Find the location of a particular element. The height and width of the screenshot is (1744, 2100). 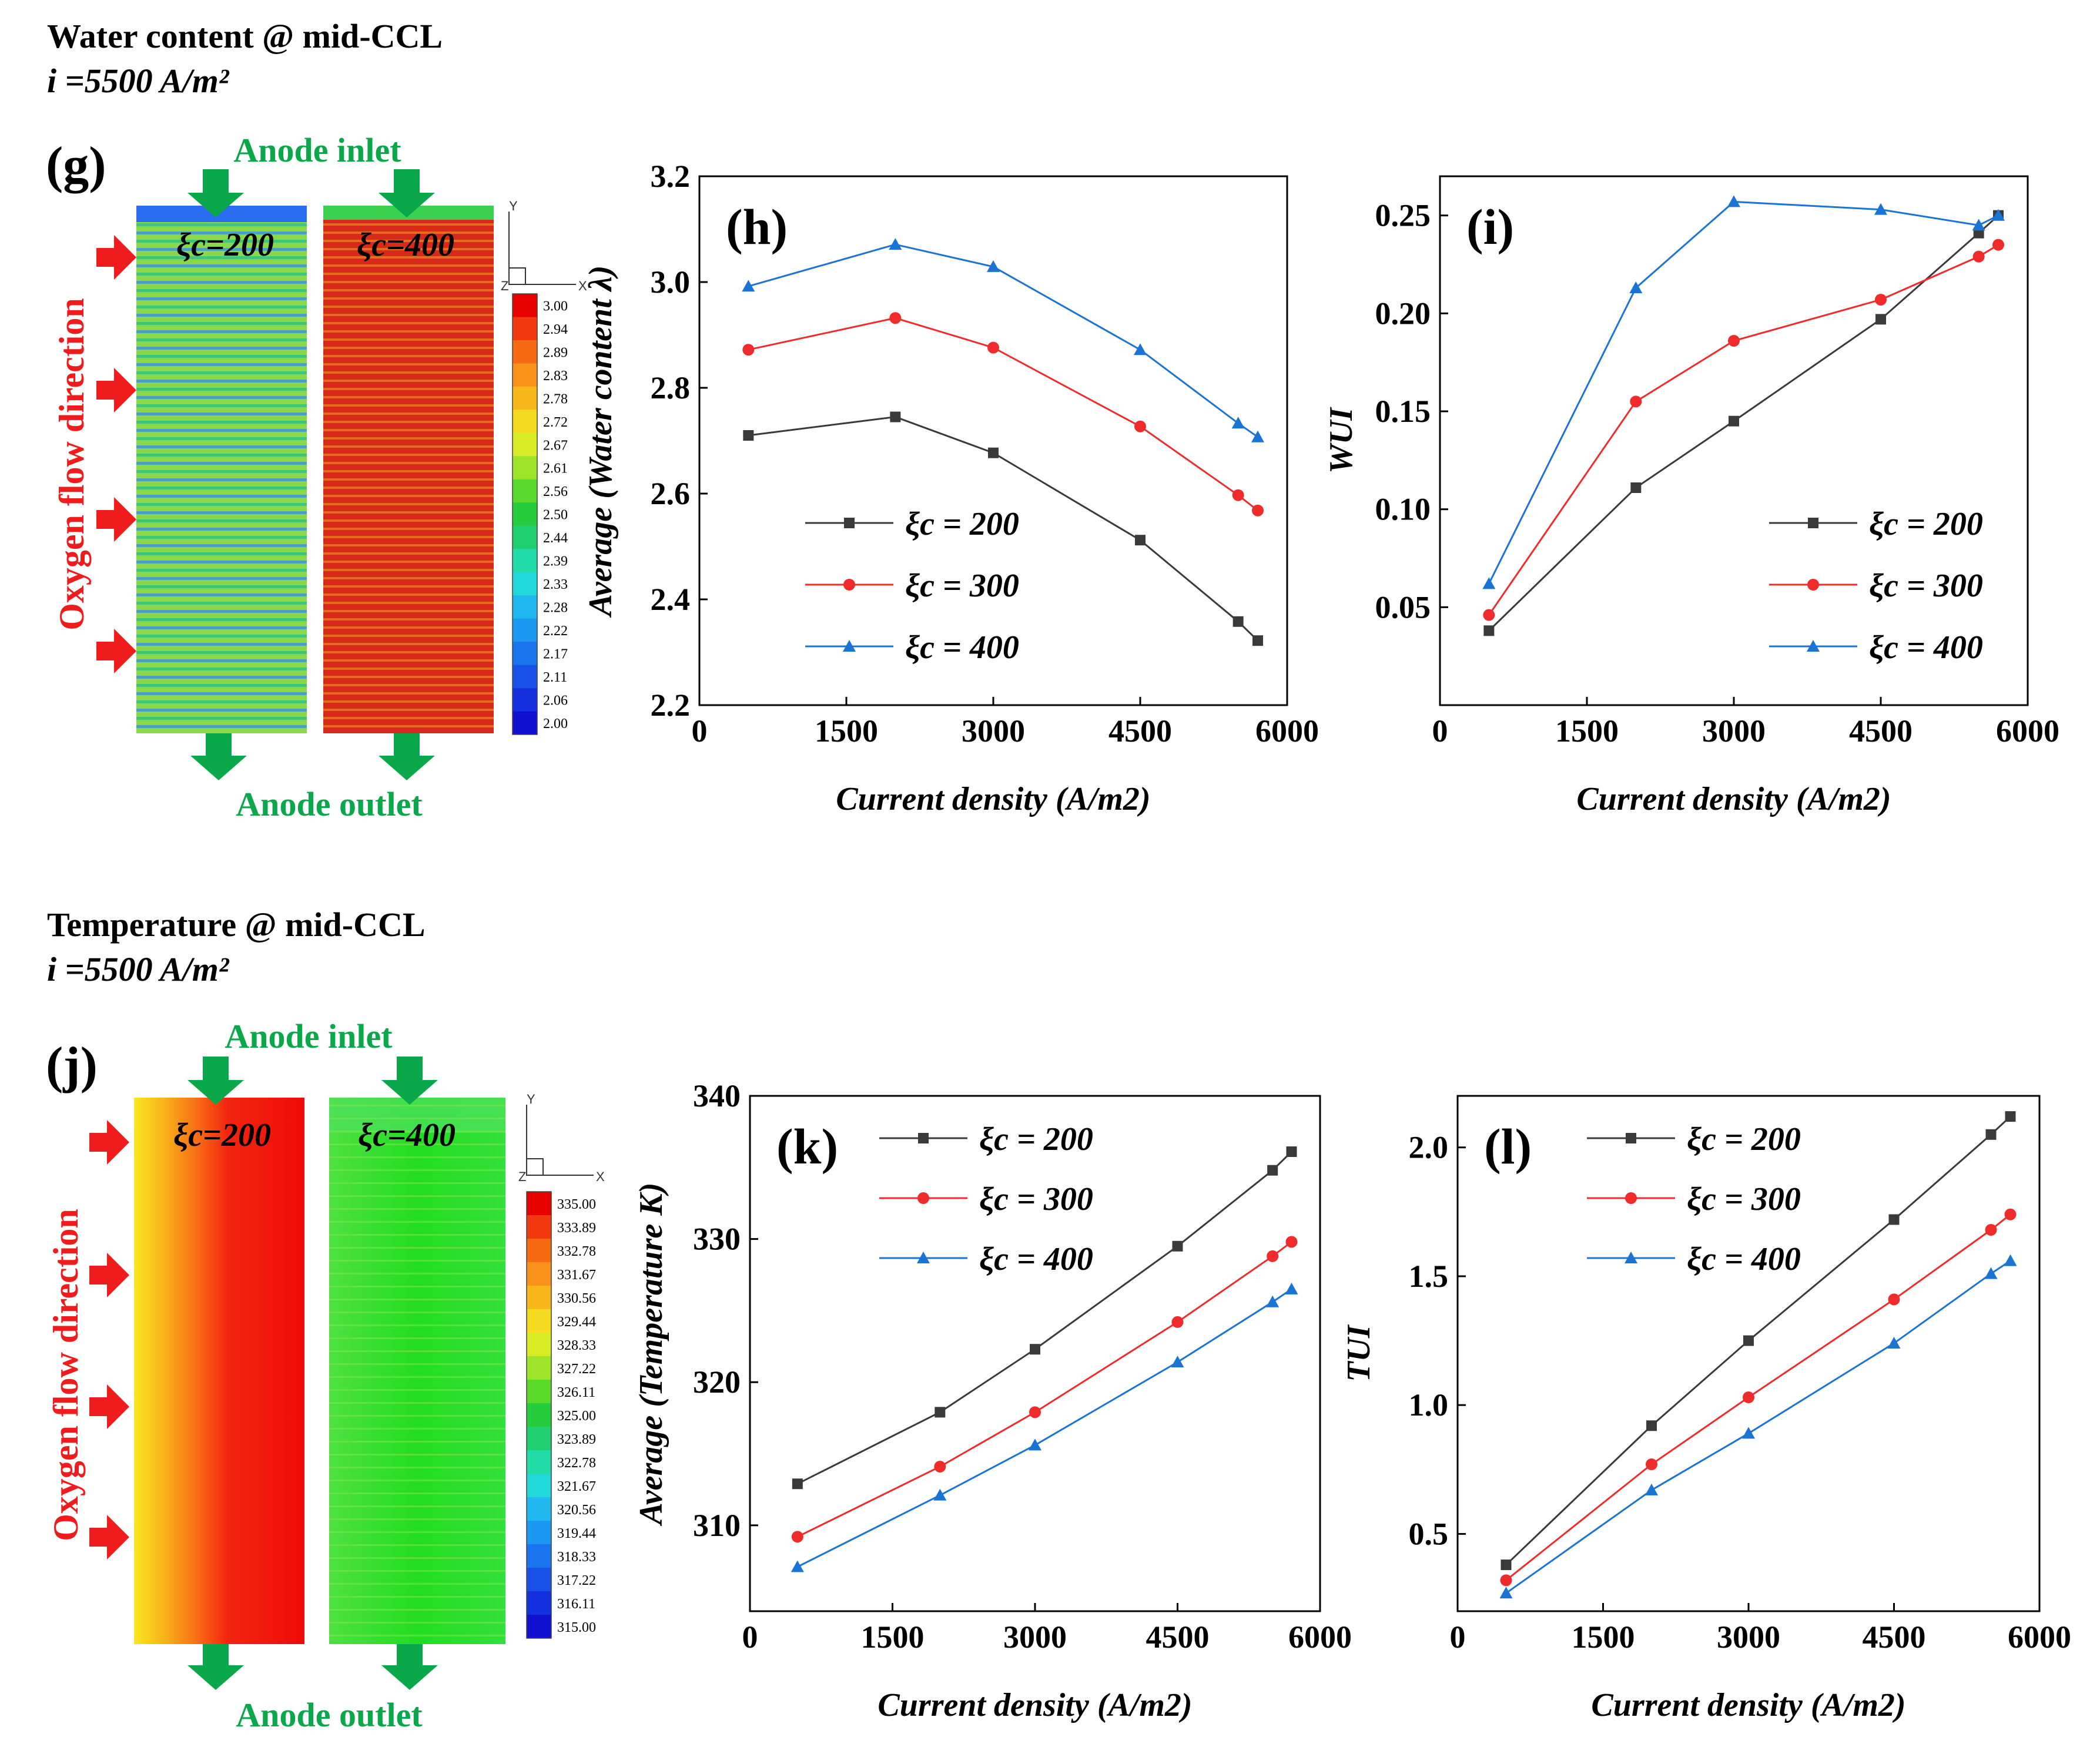

x-tick-label: 1500 is located at coordinates (1587, 731).